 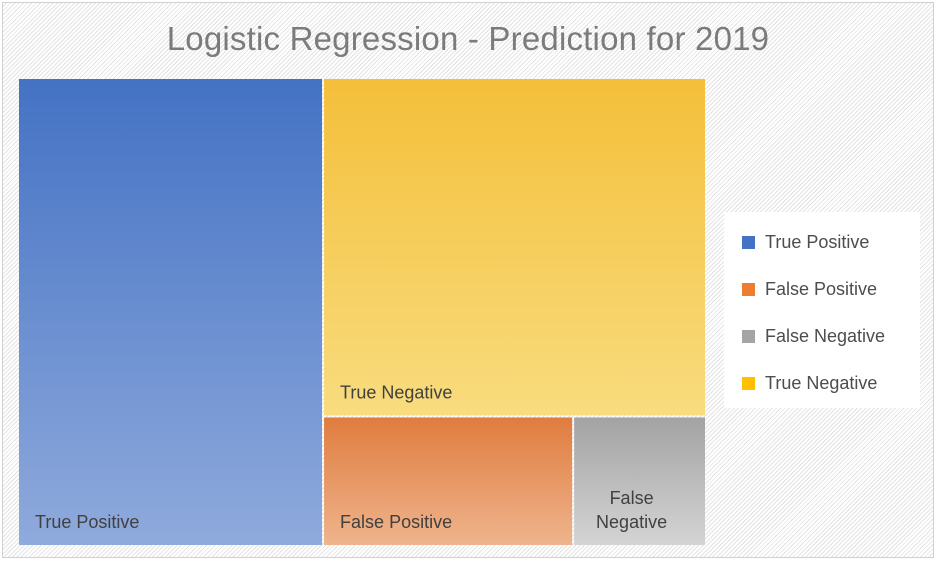 I want to click on tile-label-false-negative: False Negative, so click(x=631, y=510).